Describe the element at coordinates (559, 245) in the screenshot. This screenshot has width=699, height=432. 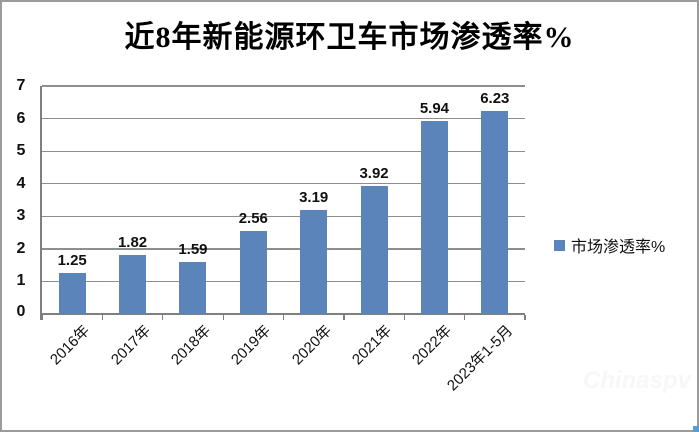
I see `legend-swatch-icon` at that location.